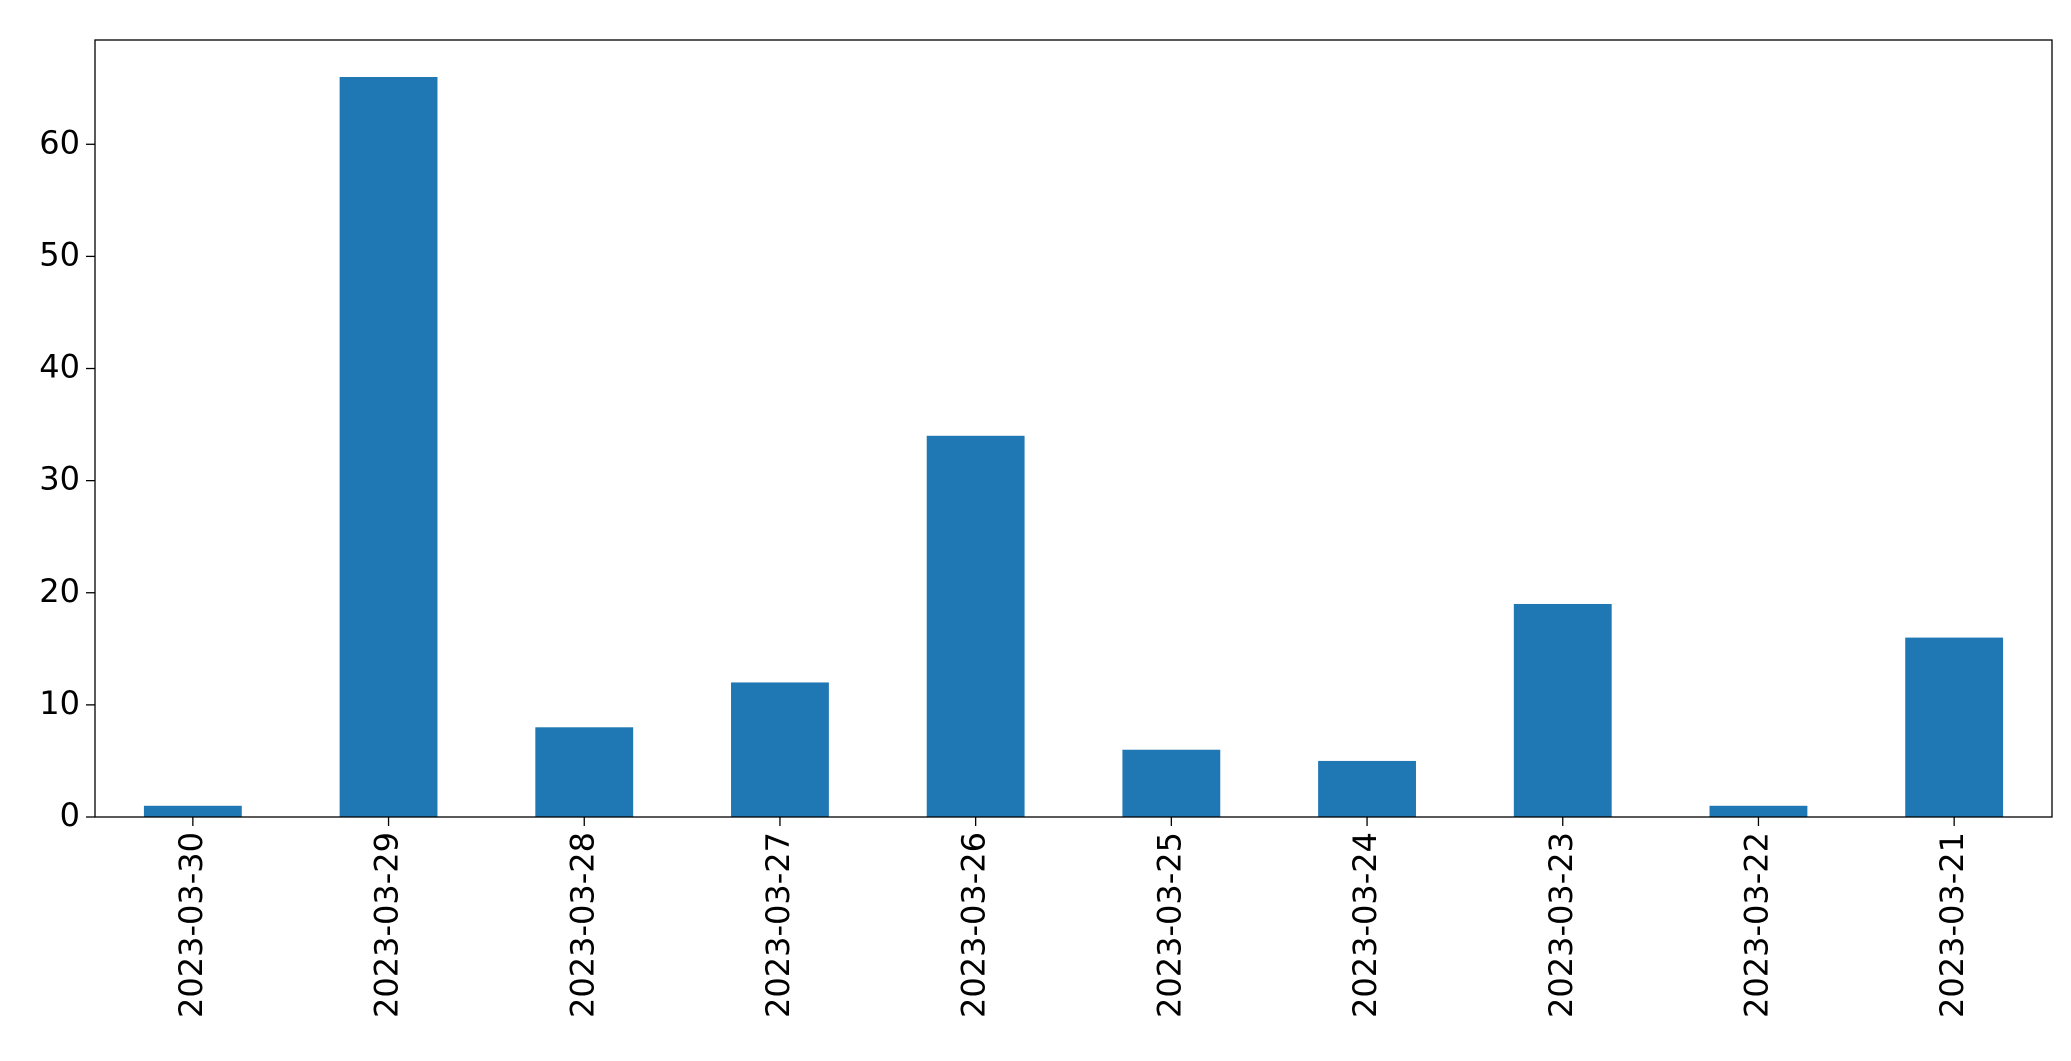 The image size is (2071, 1061). What do you see at coordinates (1756, 925) in the screenshot?
I see `x-tick-label: 2023-03-22` at bounding box center [1756, 925].